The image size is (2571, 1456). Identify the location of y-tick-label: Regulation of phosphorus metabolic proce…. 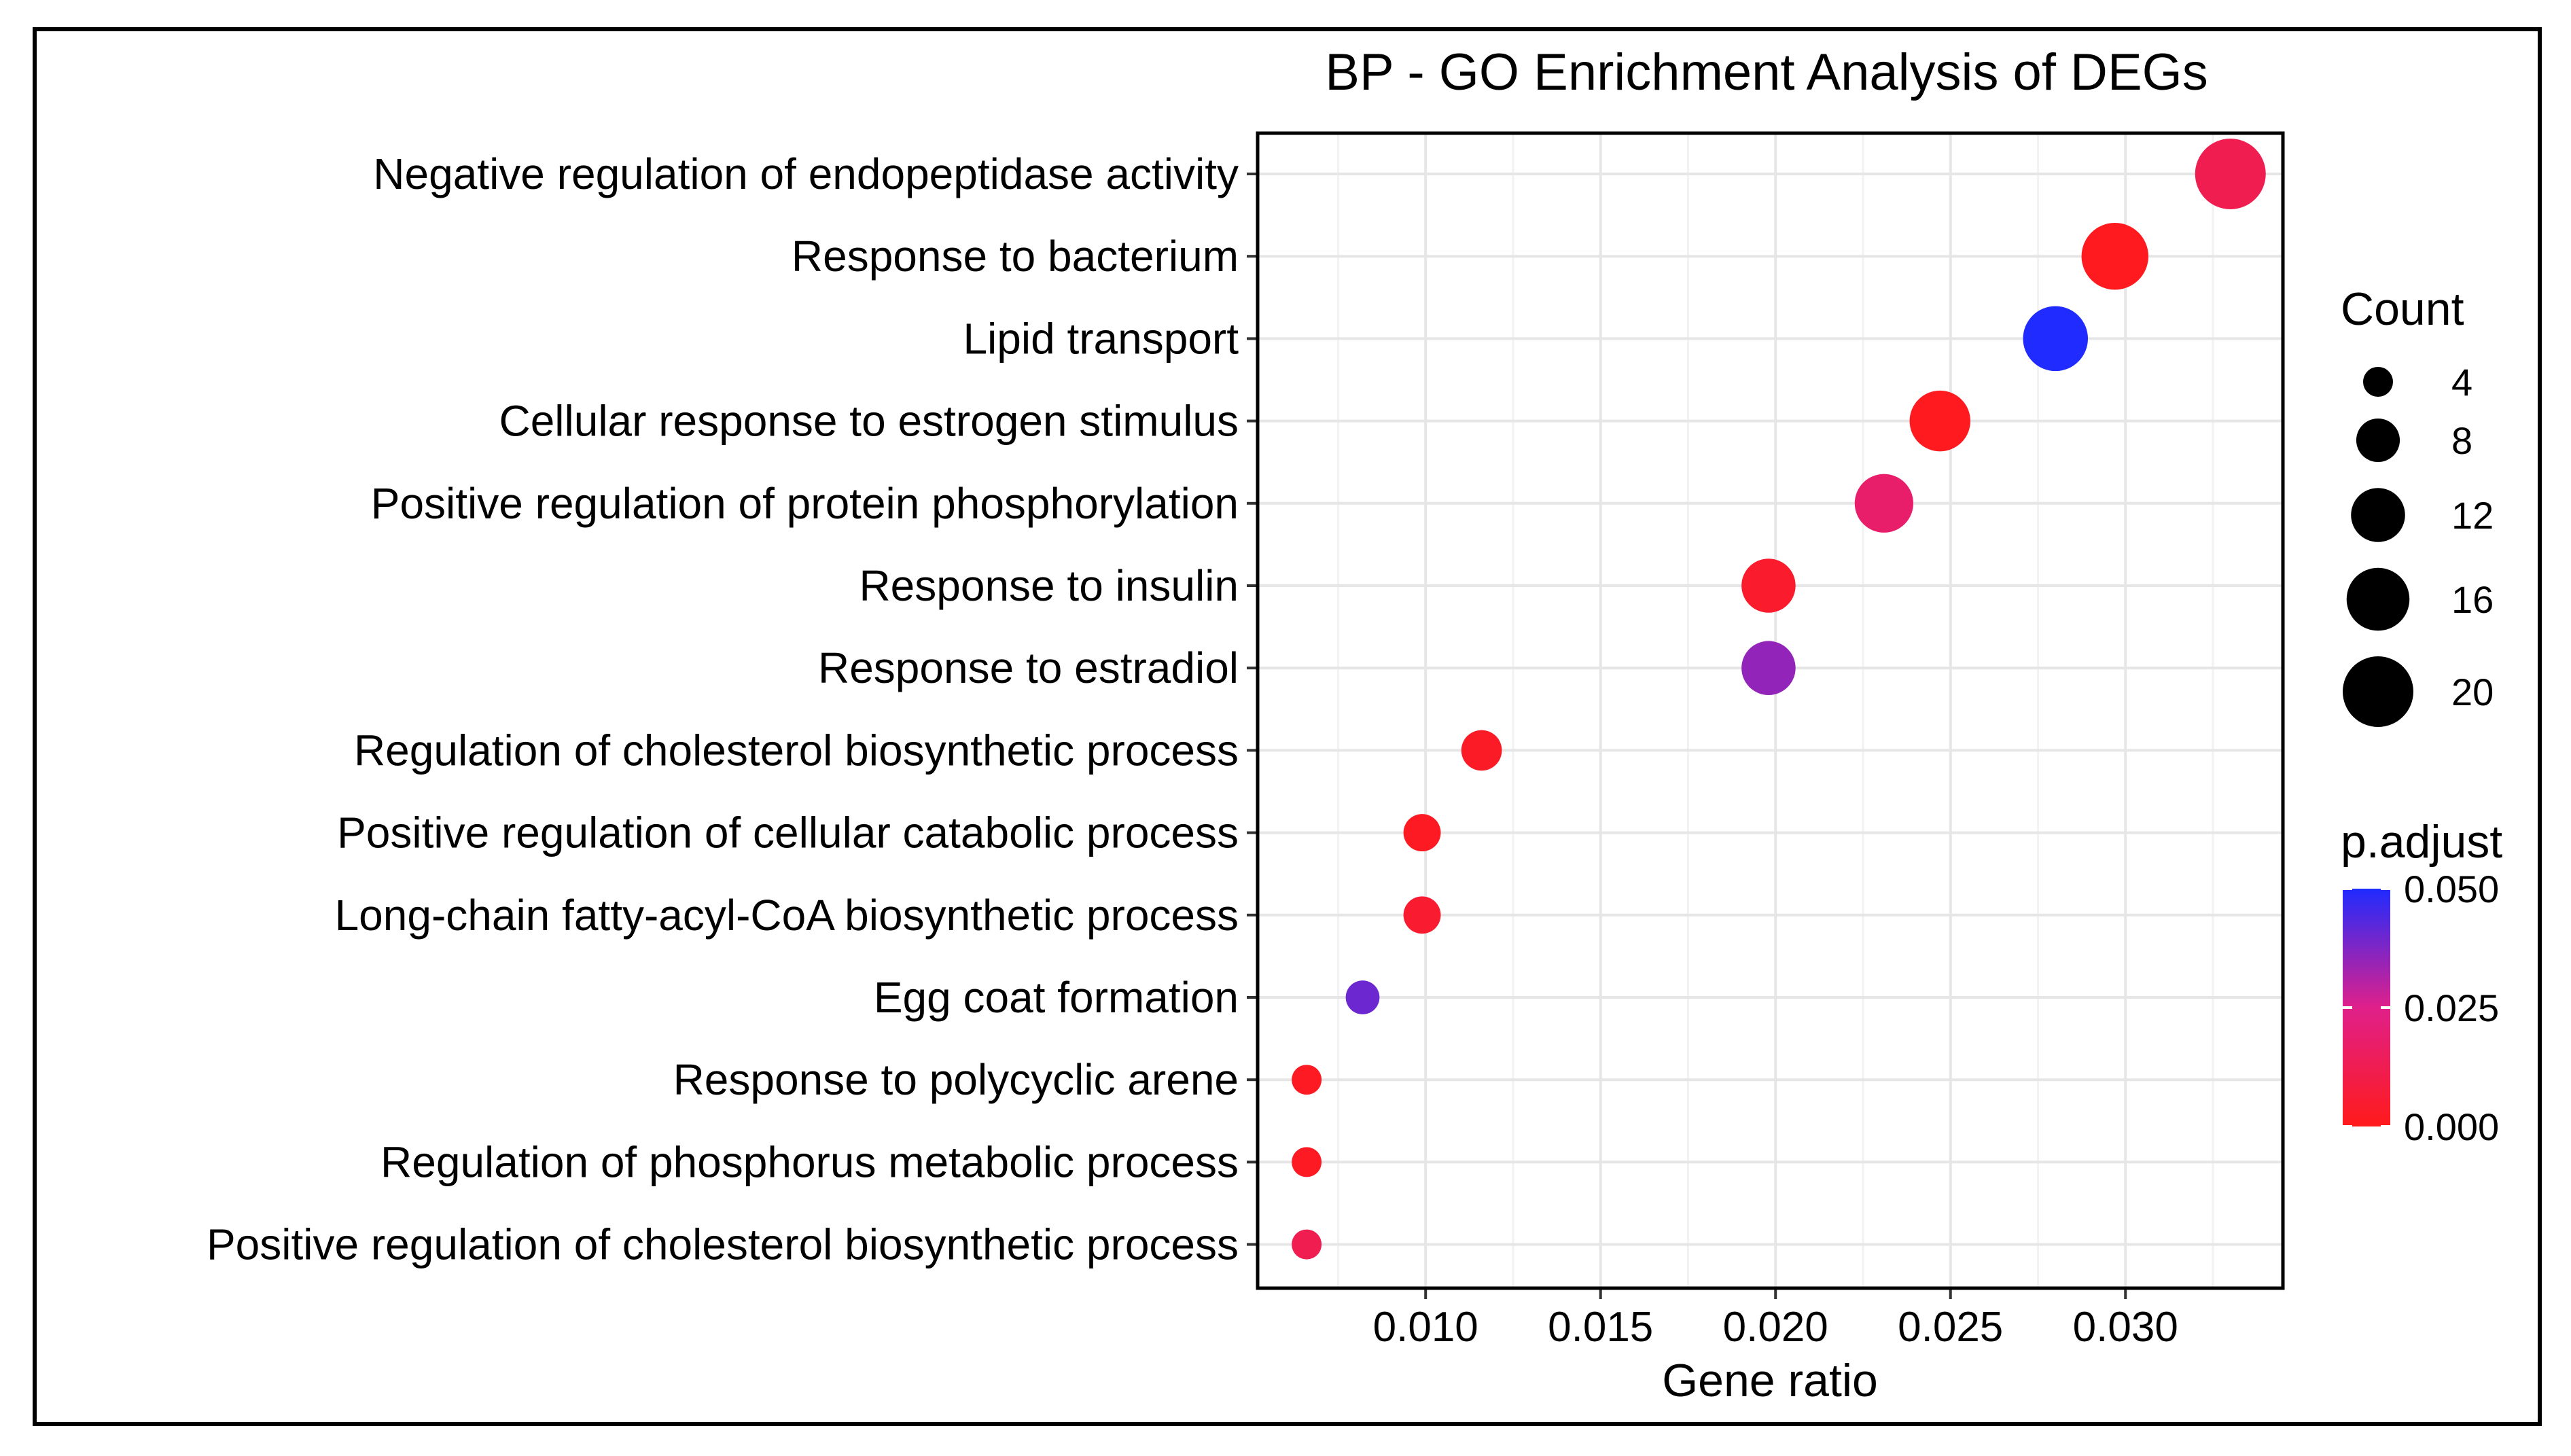
(809, 1161).